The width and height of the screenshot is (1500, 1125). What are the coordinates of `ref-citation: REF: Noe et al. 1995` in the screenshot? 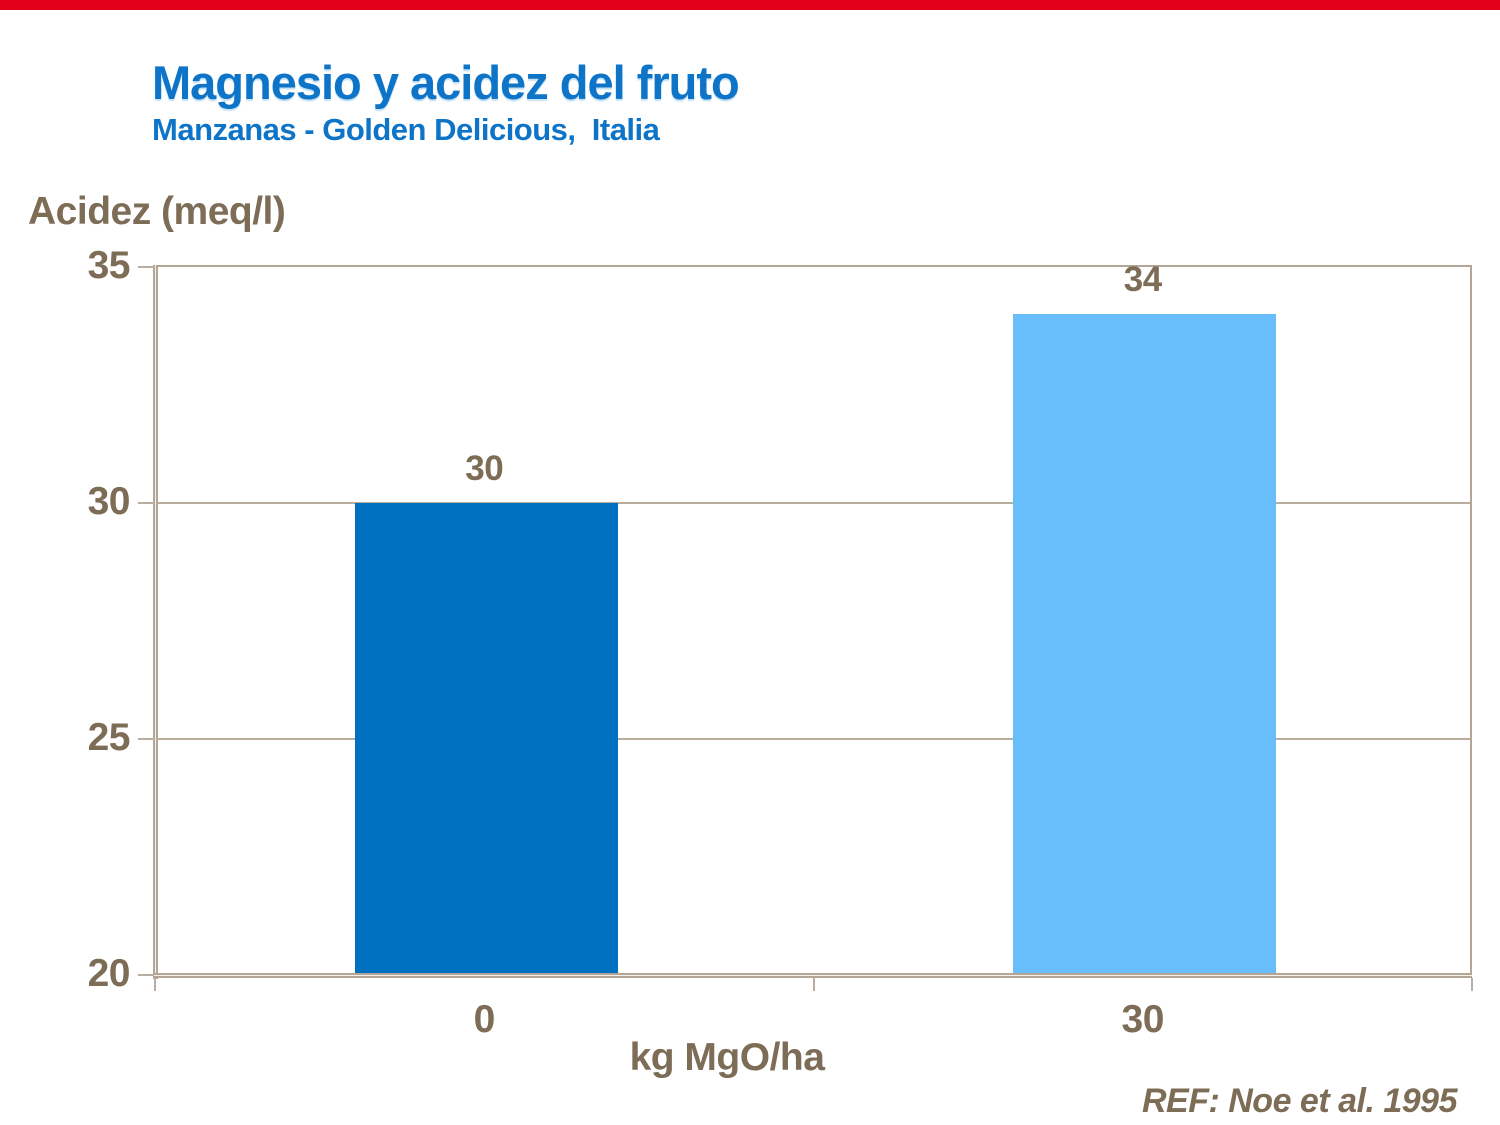 It's located at (1299, 1101).